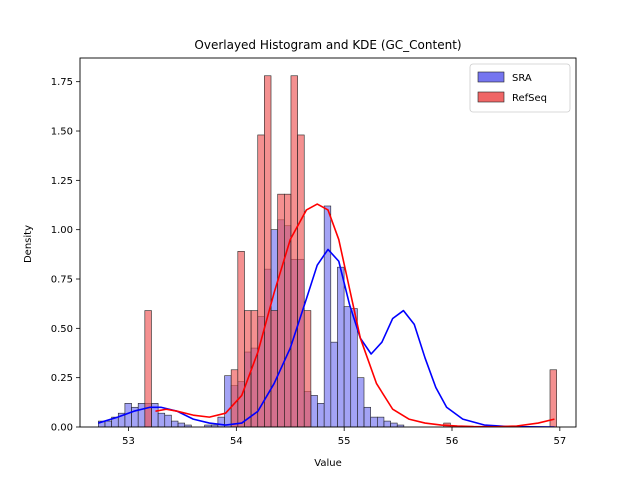 This screenshot has height=480, width=640. What do you see at coordinates (62, 82) in the screenshot?
I see `y-tick-label-7: 1.75` at bounding box center [62, 82].